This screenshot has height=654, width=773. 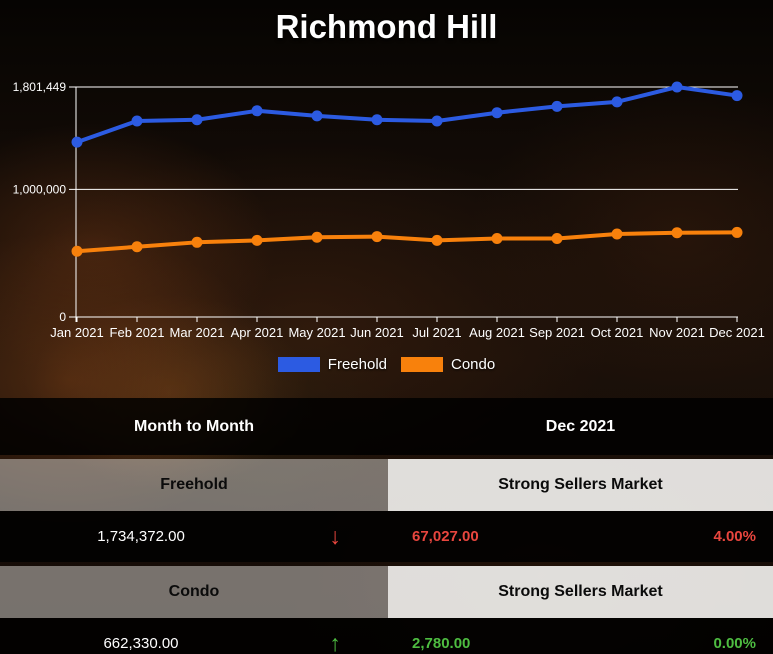 What do you see at coordinates (473, 364) in the screenshot?
I see `condo-legend-label: Condo` at bounding box center [473, 364].